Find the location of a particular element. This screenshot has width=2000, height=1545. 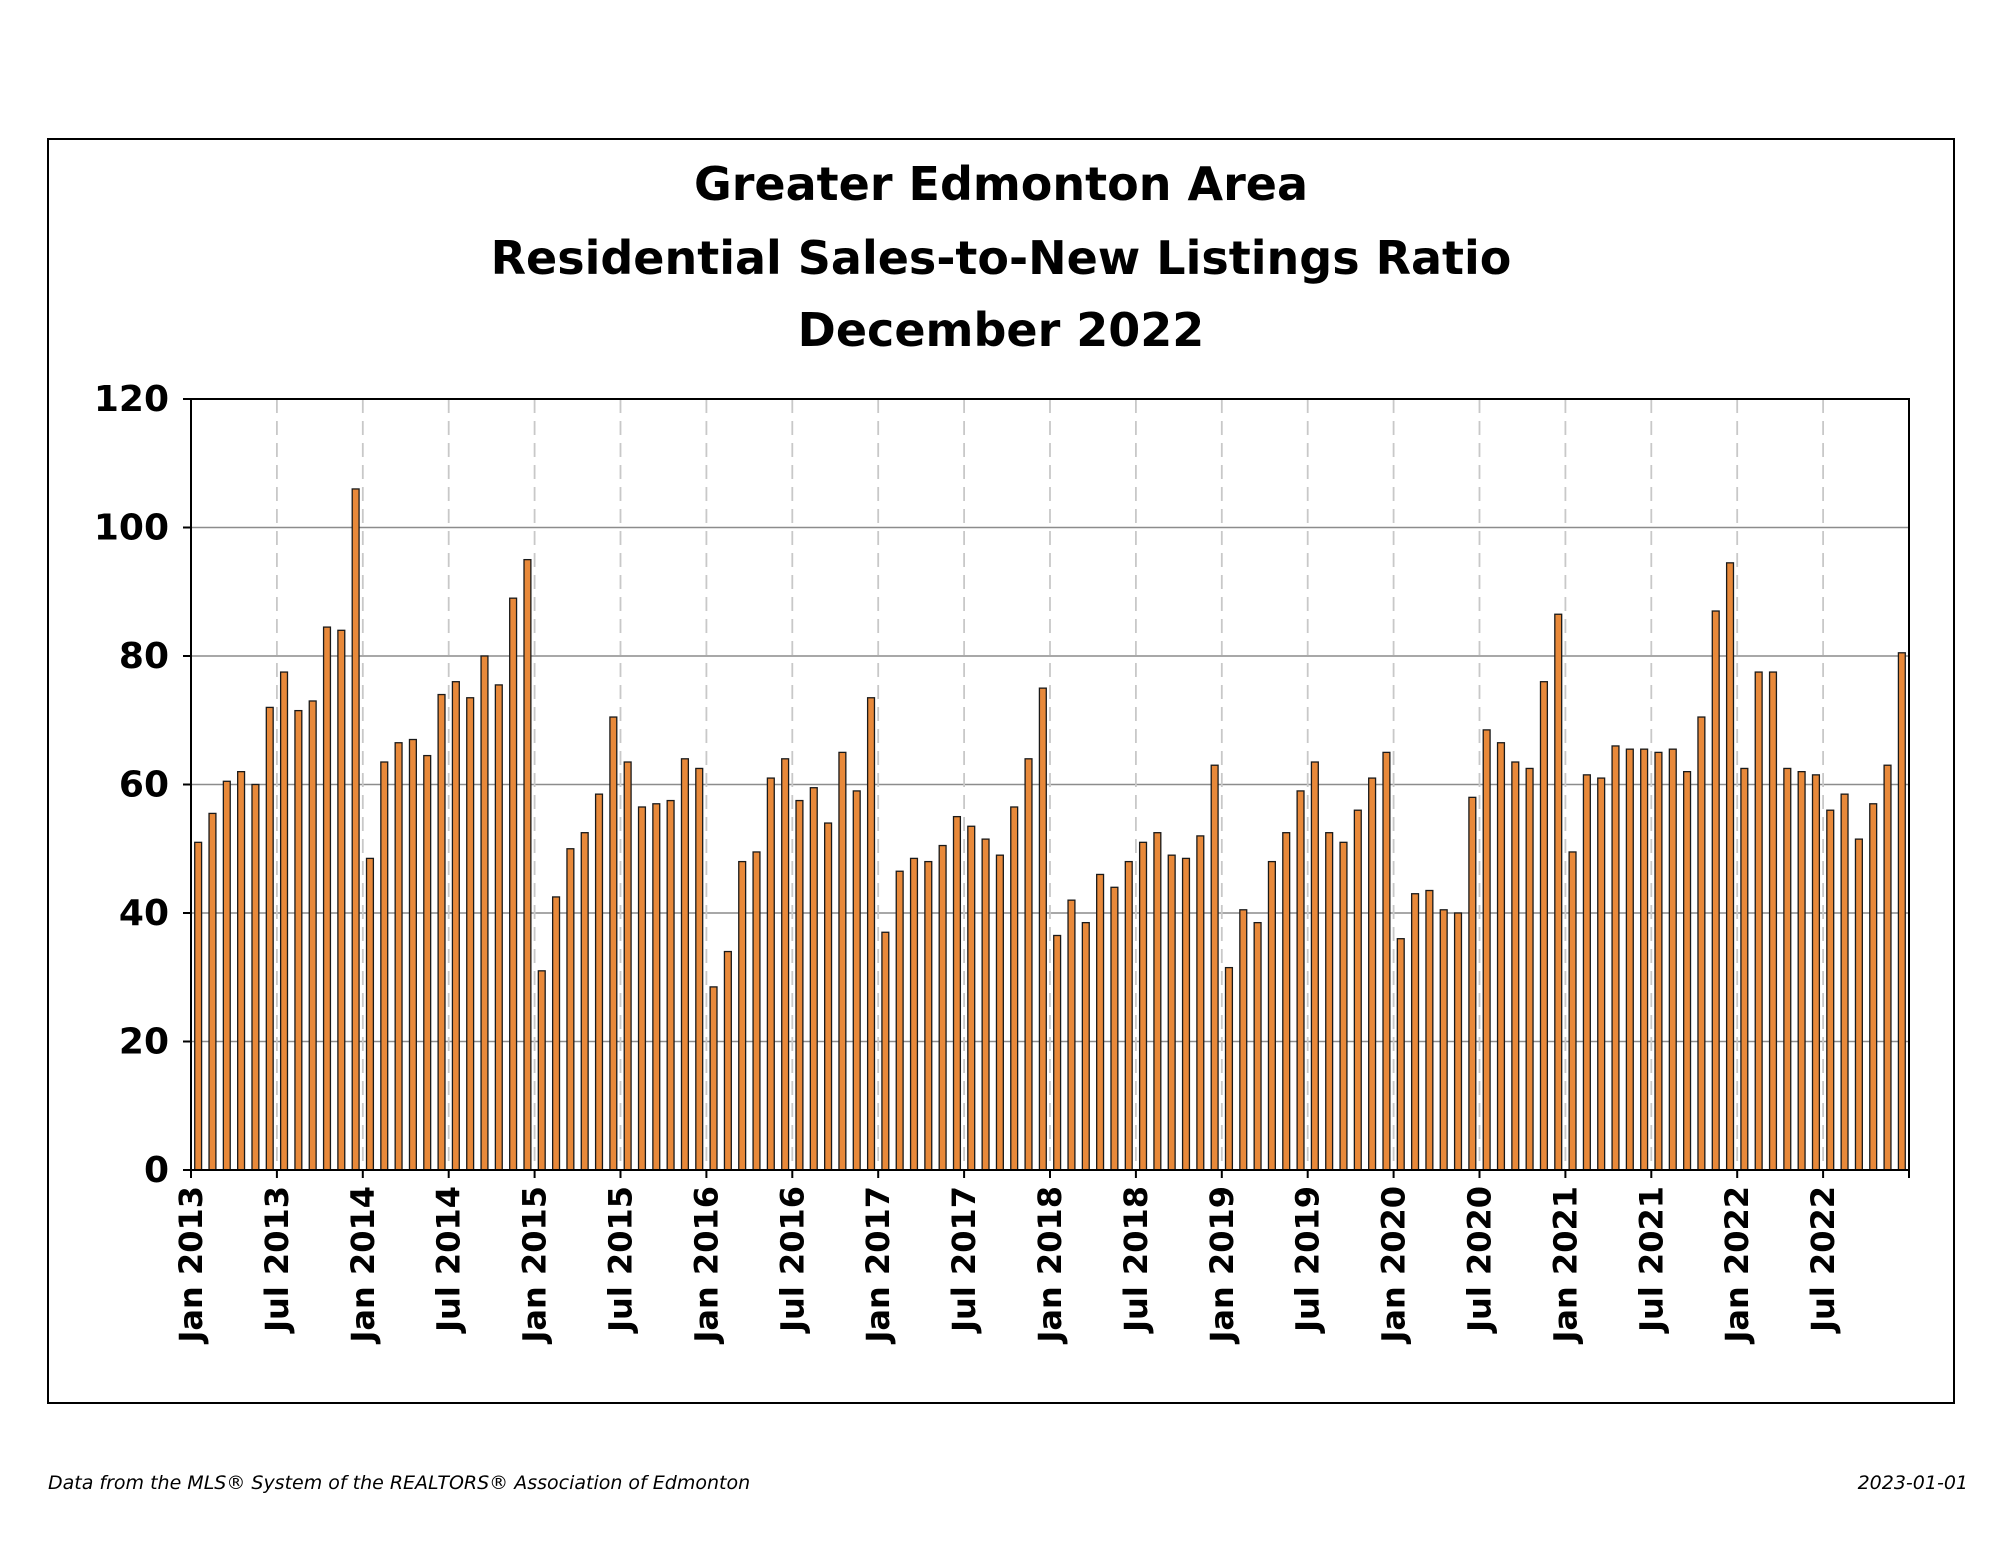

x-tick-label: Jul 2019 is located at coordinates (1308, 1260).